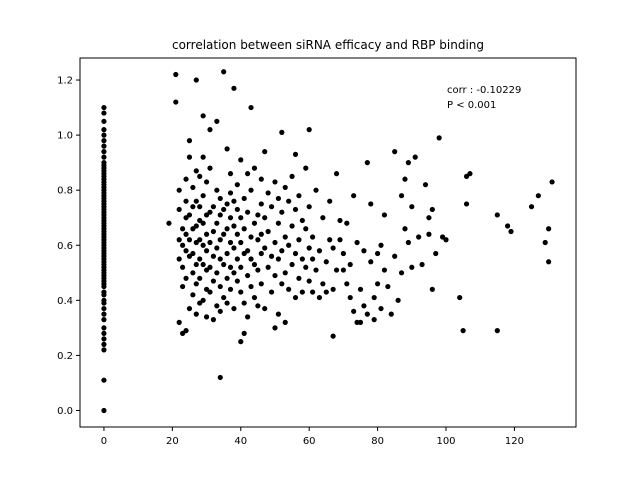 This screenshot has width=640, height=480. What do you see at coordinates (65, 81) in the screenshot?
I see `y-tick-label: 1.2` at bounding box center [65, 81].